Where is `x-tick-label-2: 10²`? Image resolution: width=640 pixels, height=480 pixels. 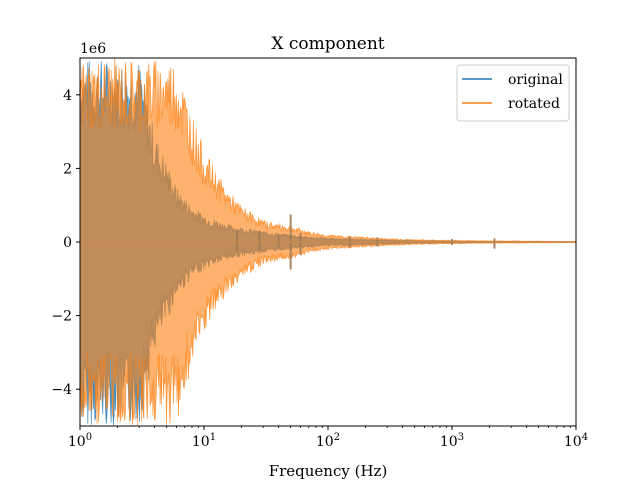 x-tick-label-2: 10² is located at coordinates (328, 441).